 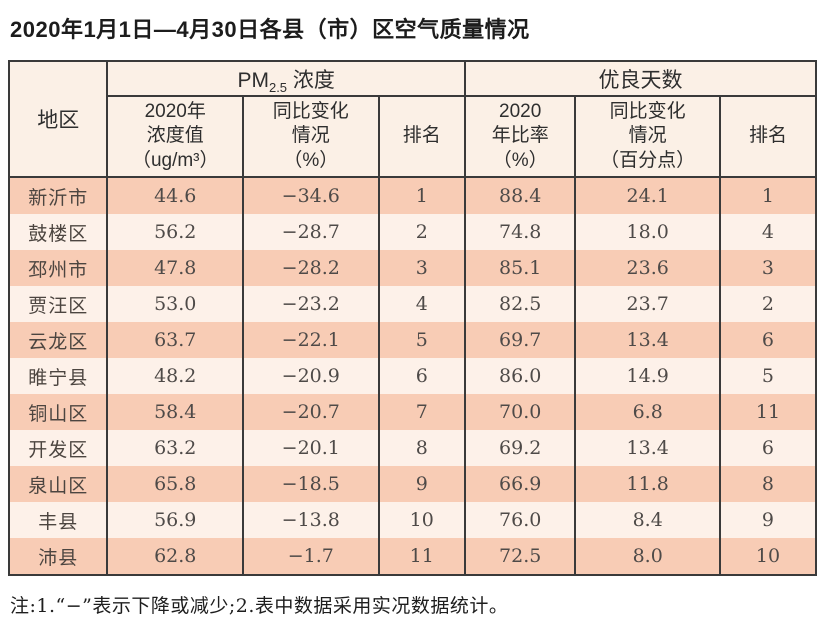 I want to click on gd-rank-cell: 3, so click(x=768, y=268).